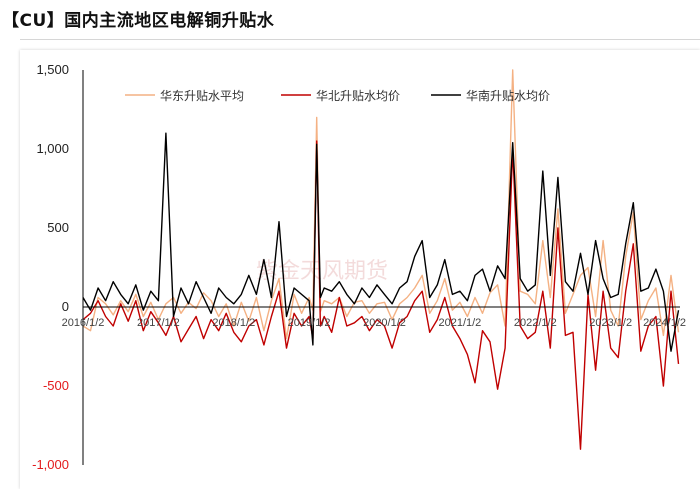 The image size is (700, 489). I want to click on legend-label-north: 华北升贴水均价, so click(358, 96).